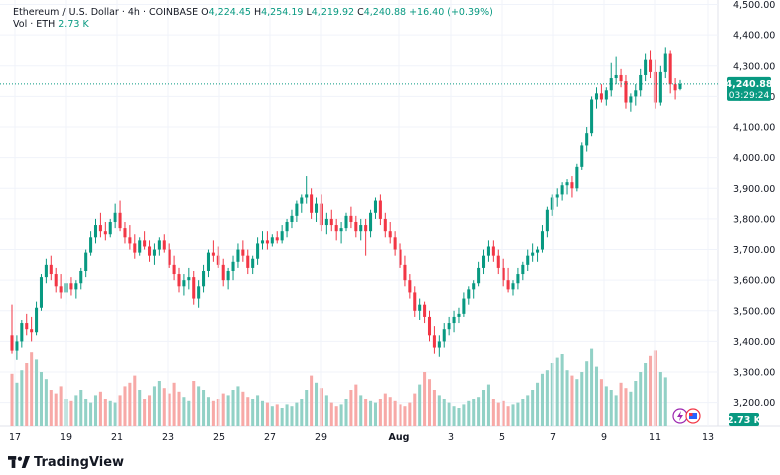 This screenshot has height=475, width=780. I want to click on high-value: 4,254.19, so click(282, 12).